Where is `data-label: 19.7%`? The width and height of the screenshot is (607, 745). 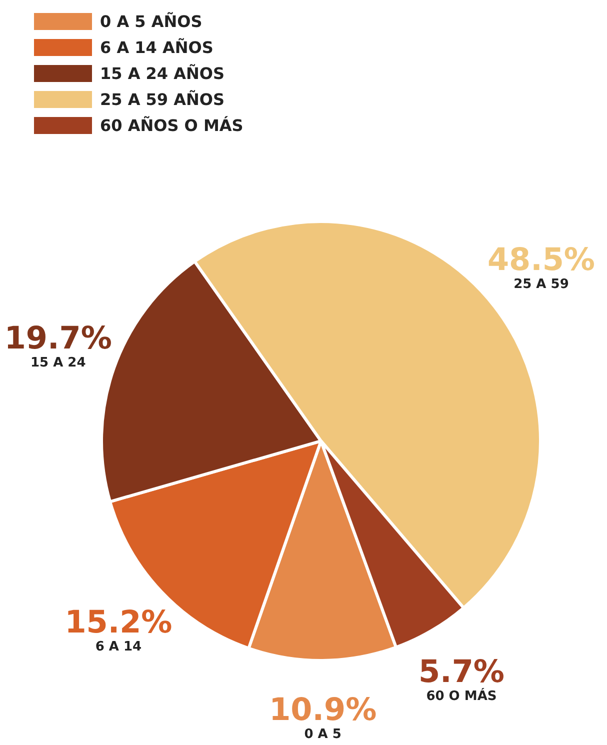
data-label: 19.7% is located at coordinates (58, 338).